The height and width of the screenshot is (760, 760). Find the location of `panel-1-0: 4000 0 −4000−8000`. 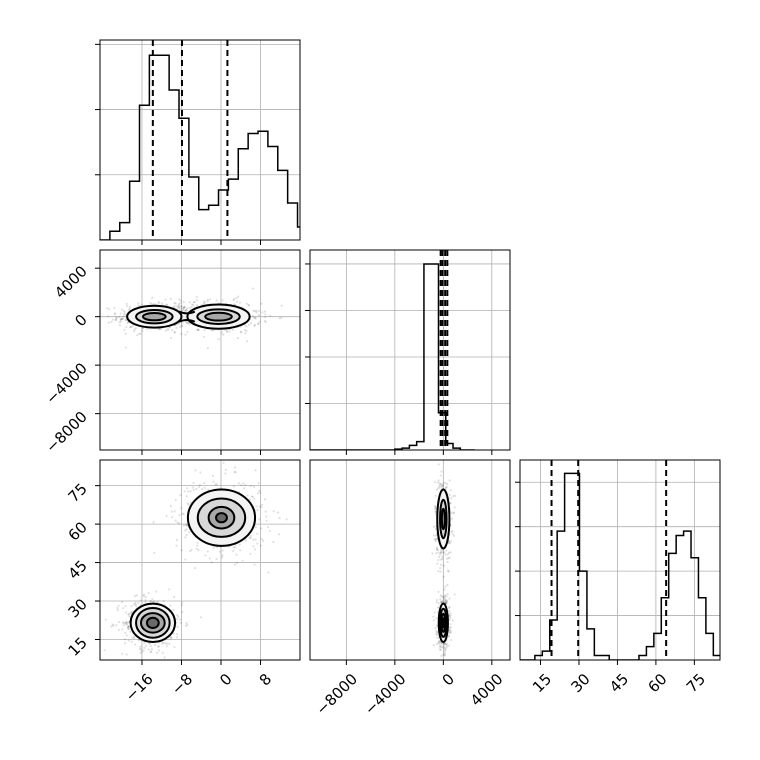

panel-1-0: 4000 0 −4000−8000 is located at coordinates (171, 353).